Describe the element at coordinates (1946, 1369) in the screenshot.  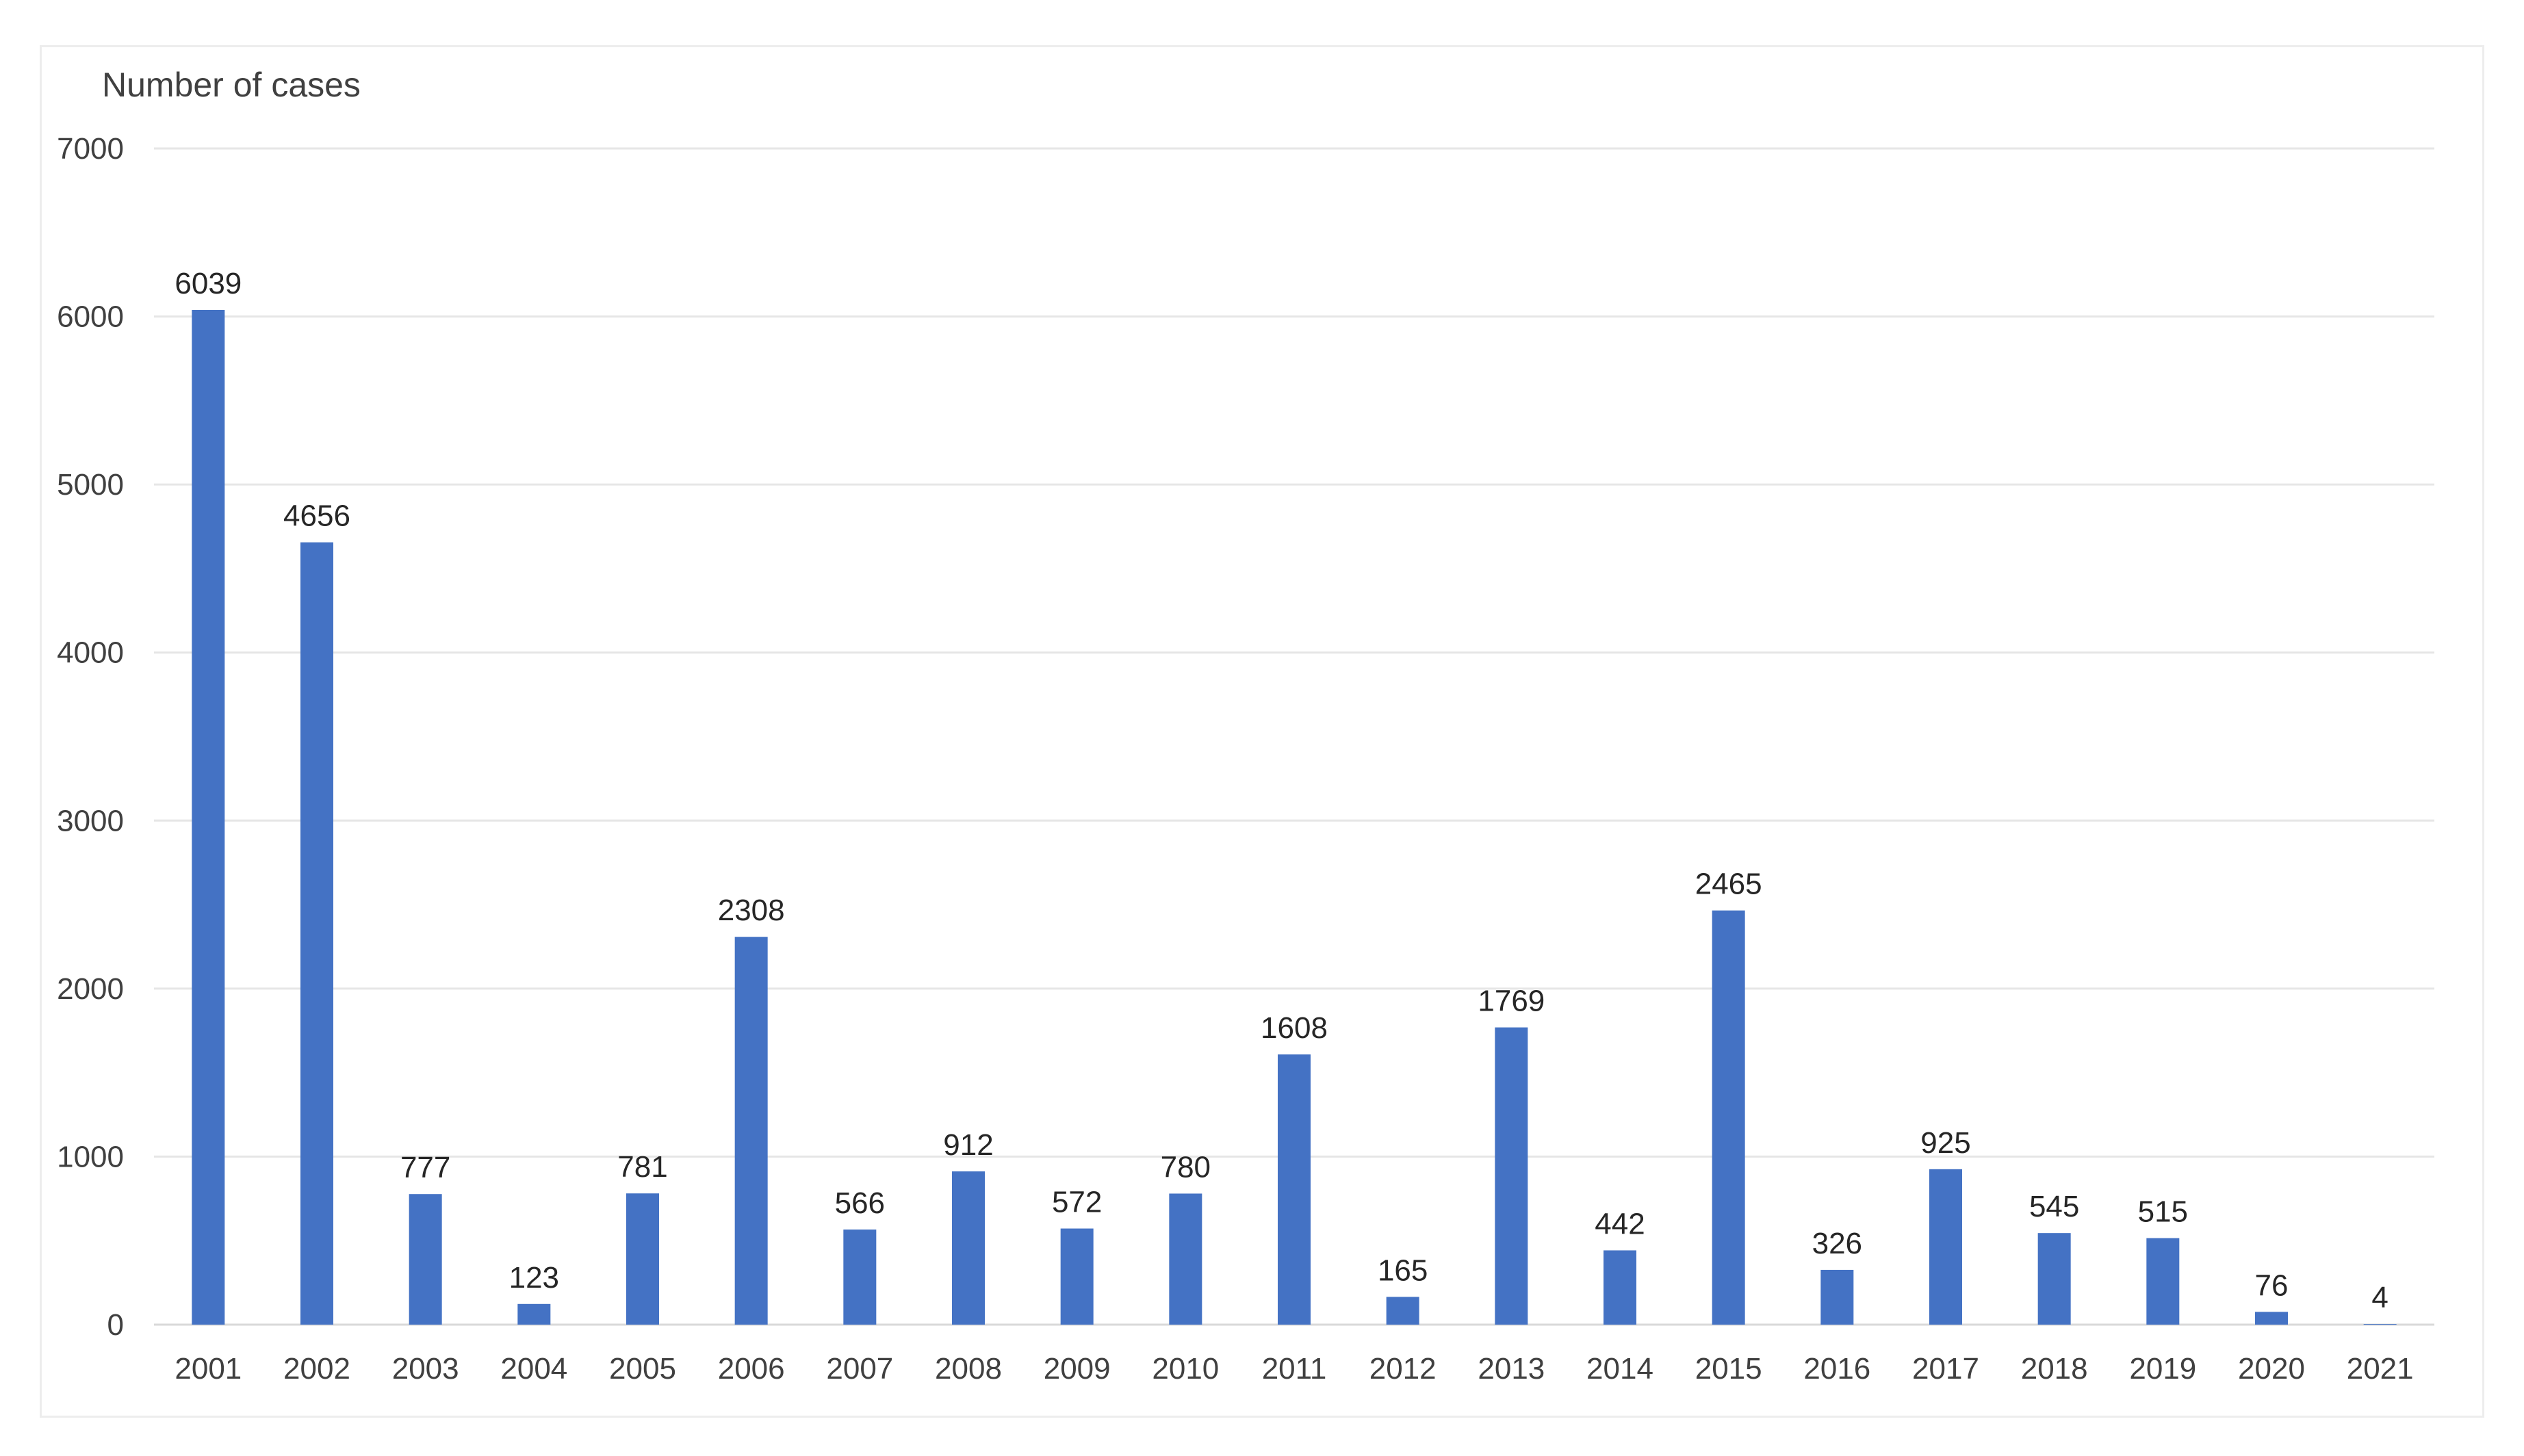
I see `x-tick-label-2017: 2017` at that location.